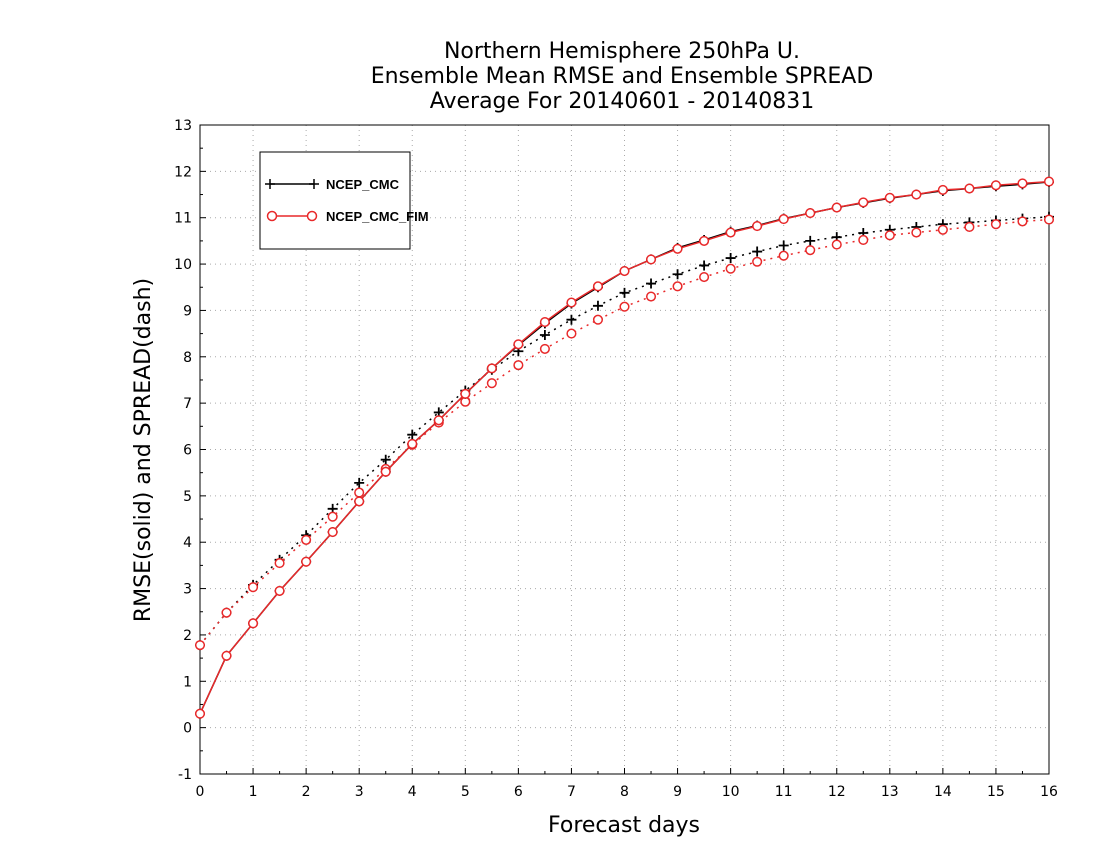  I want to click on y-tick-label: 5, so click(187, 497).